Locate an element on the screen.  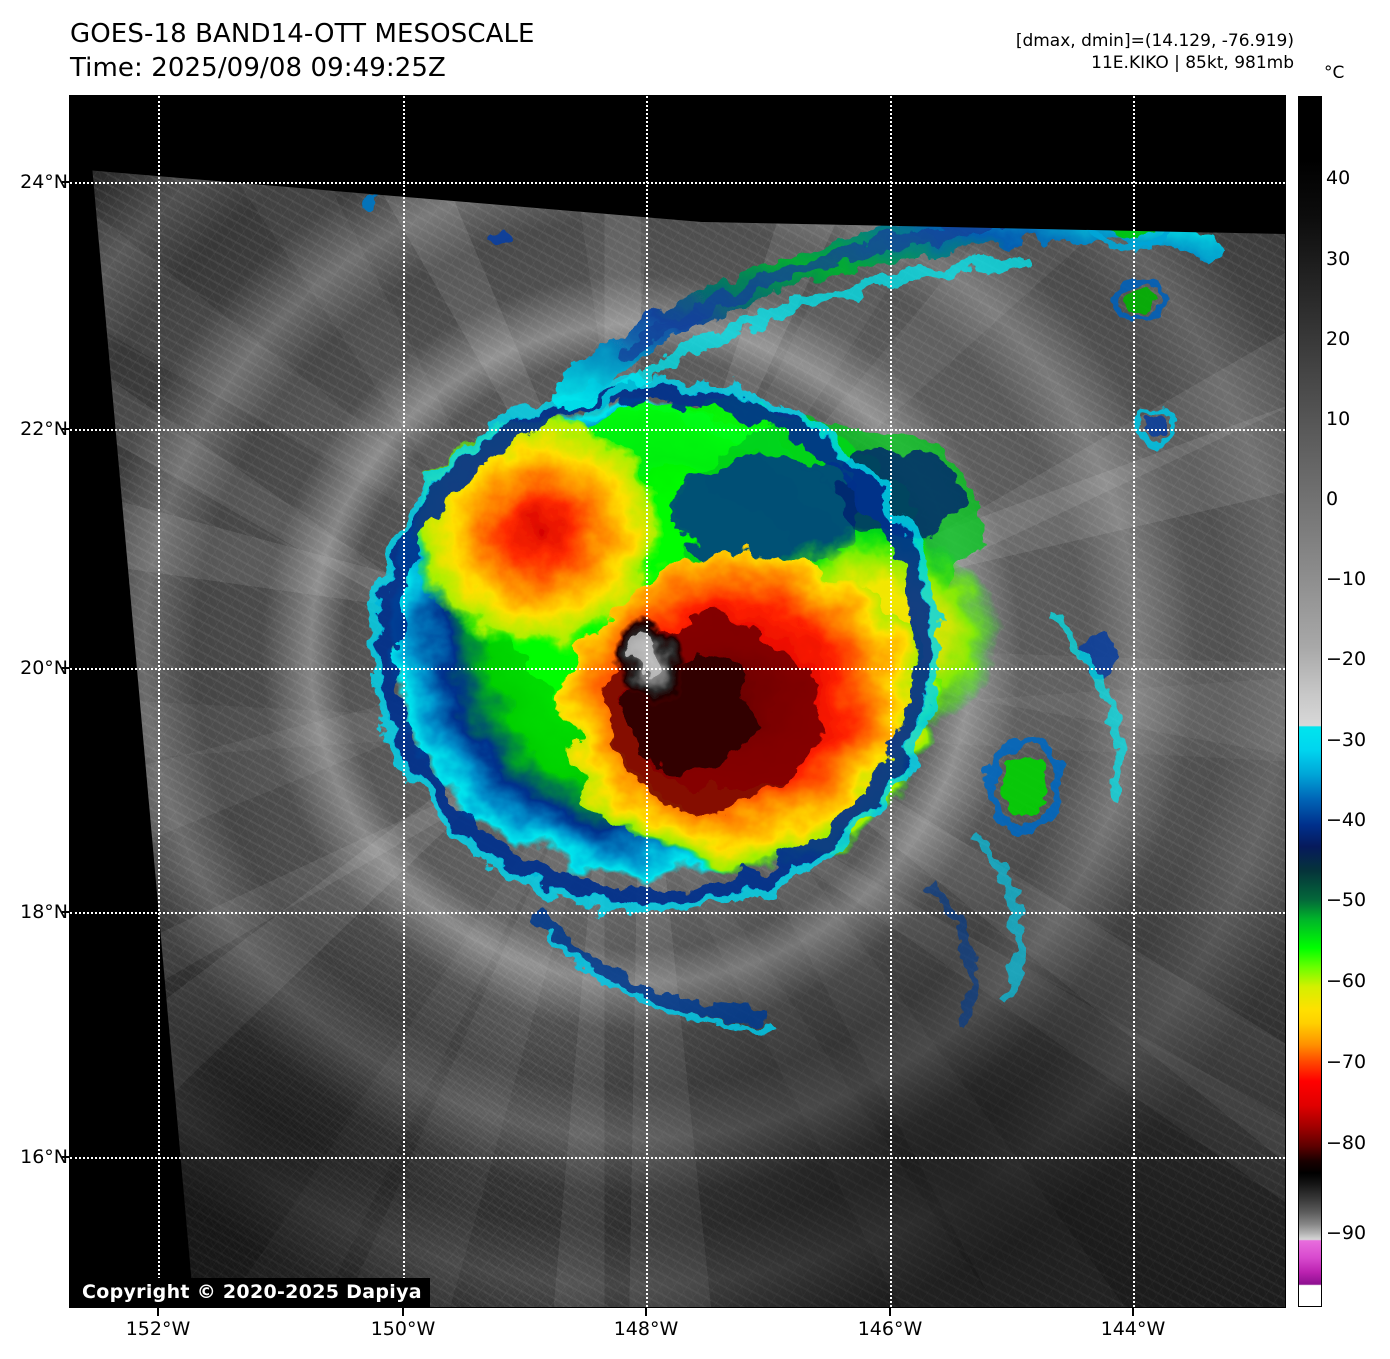
x-tick-mark-148w is located at coordinates (646, 1312).